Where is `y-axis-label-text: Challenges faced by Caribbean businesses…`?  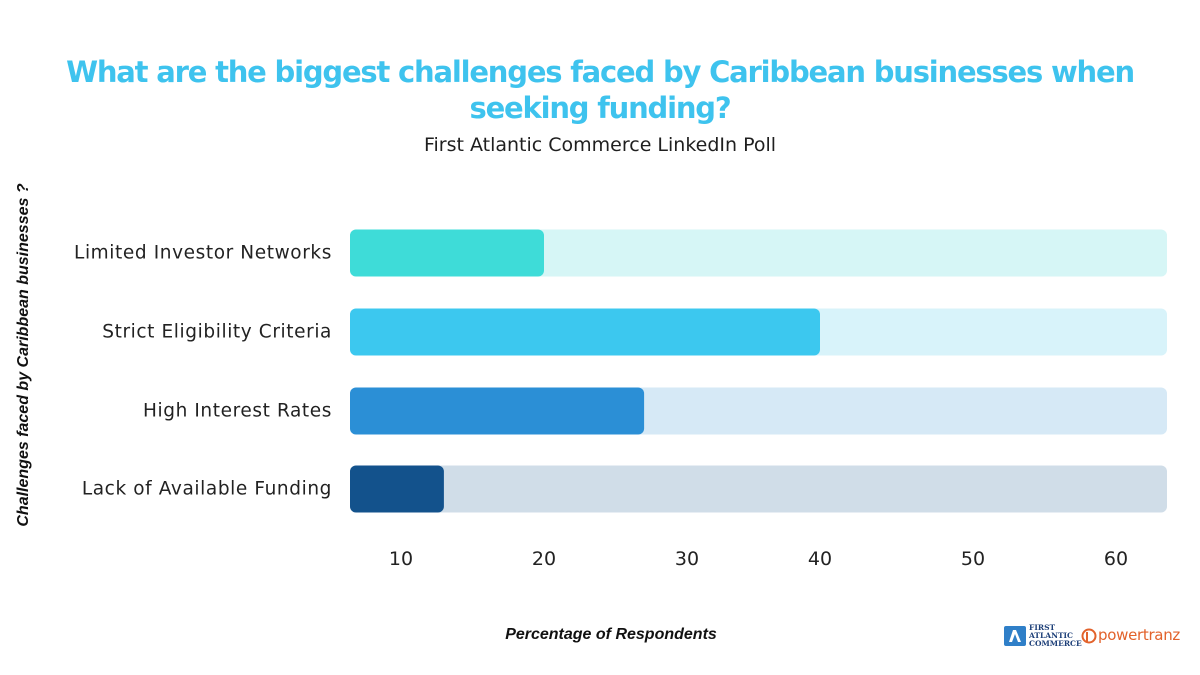
y-axis-label-text: Challenges faced by Caribbean businesses… is located at coordinates (23, 355).